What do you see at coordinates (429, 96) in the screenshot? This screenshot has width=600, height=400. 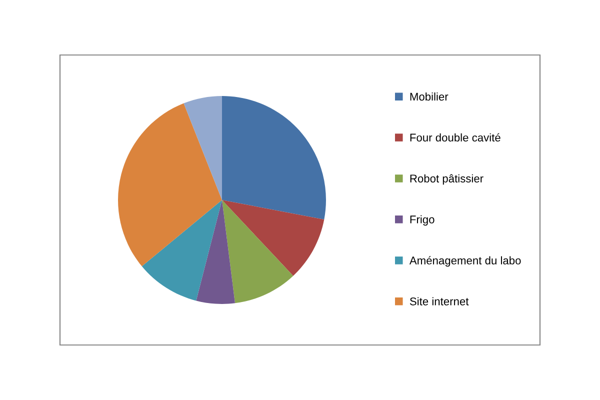 I see `legend-label: Mobilier` at bounding box center [429, 96].